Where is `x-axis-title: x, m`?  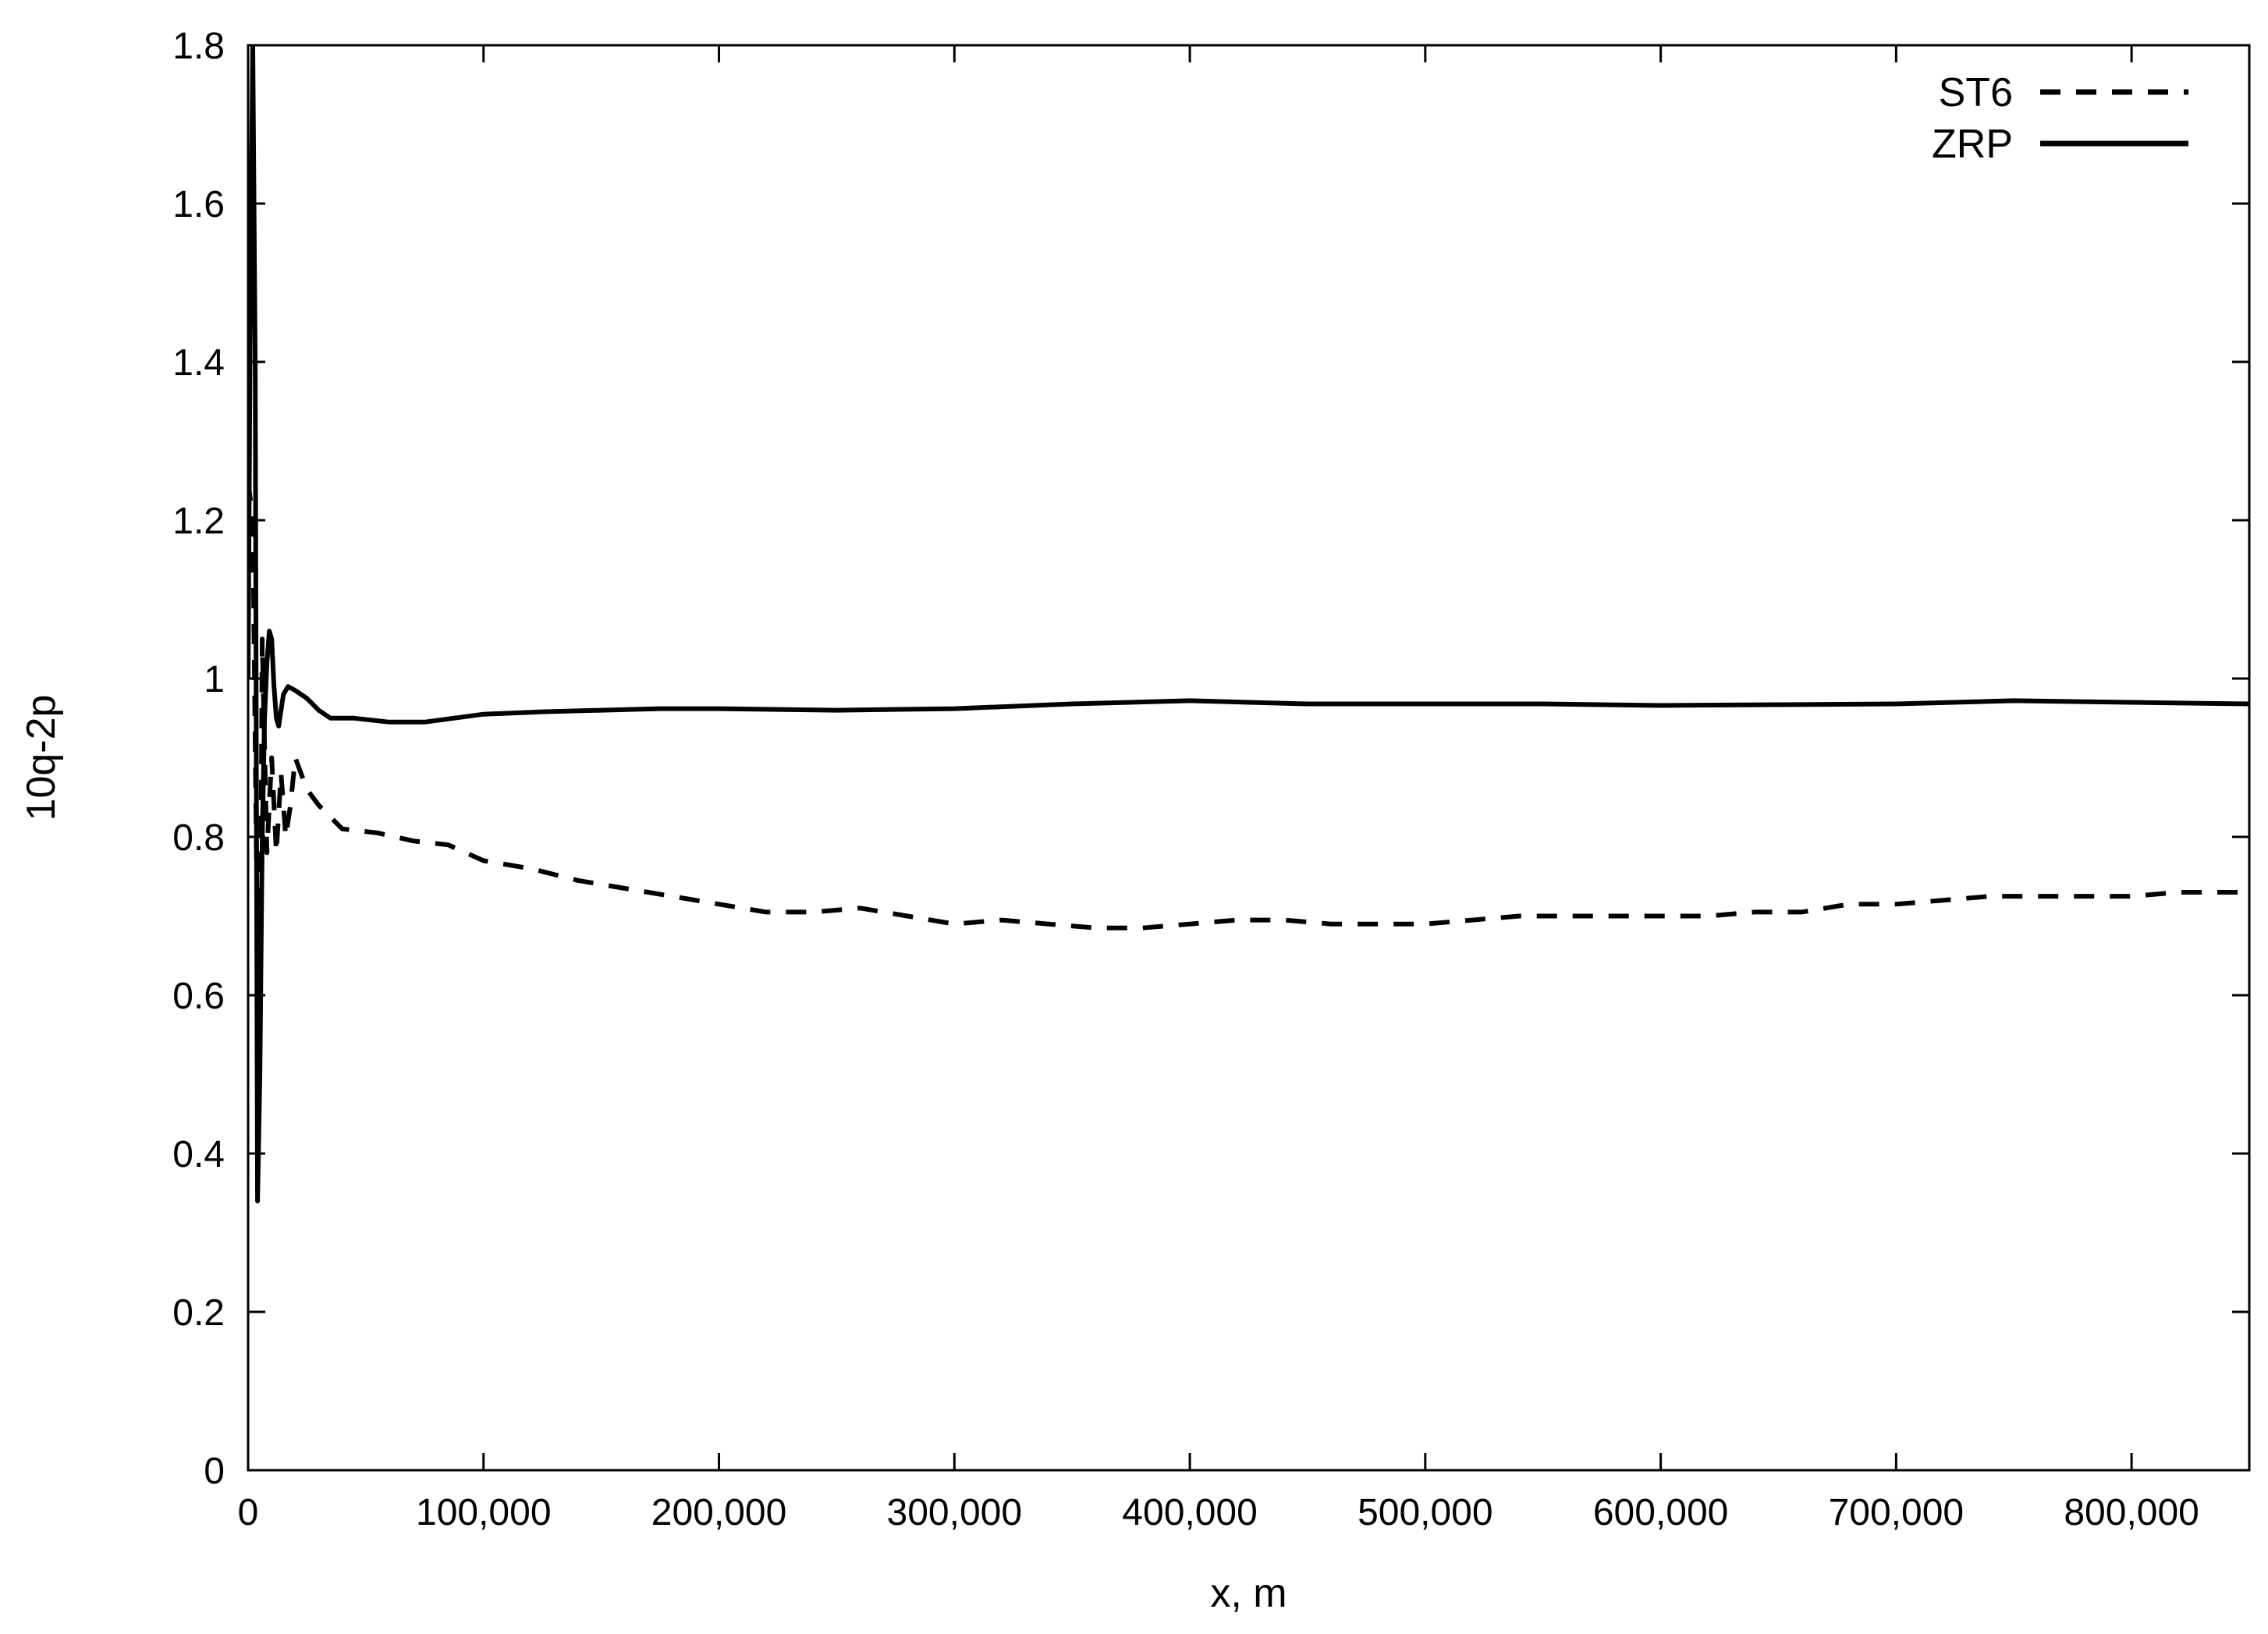
x-axis-title: x, m is located at coordinates (1248, 1594).